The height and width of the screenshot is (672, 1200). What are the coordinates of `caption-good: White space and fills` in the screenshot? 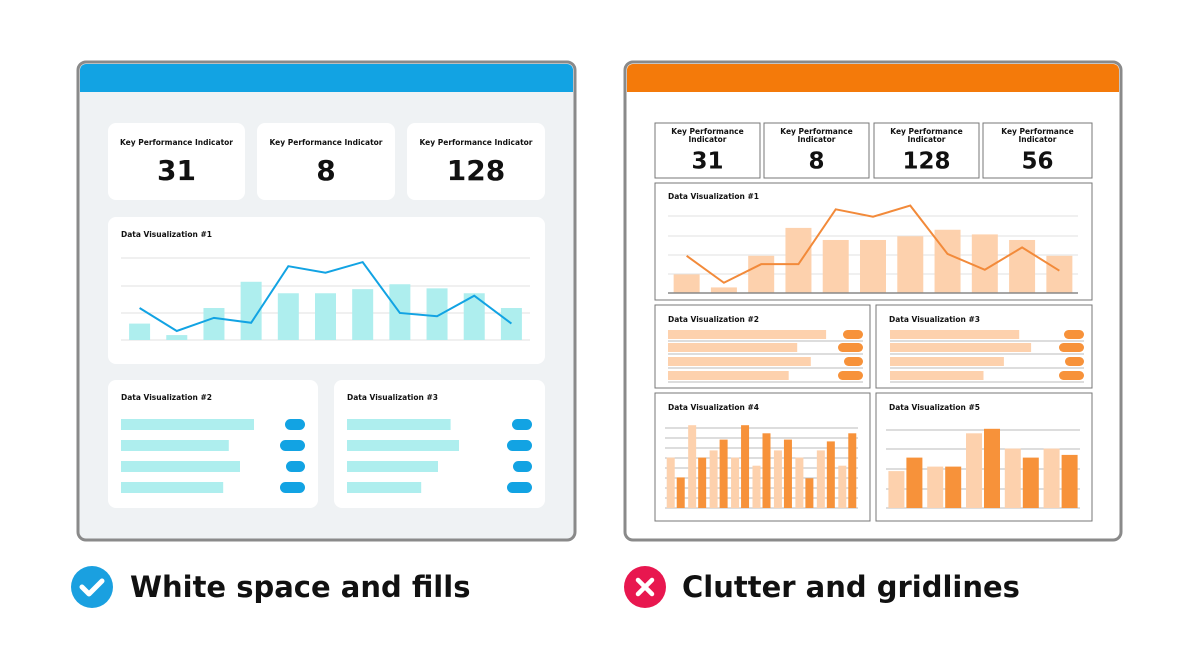 It's located at (300, 587).